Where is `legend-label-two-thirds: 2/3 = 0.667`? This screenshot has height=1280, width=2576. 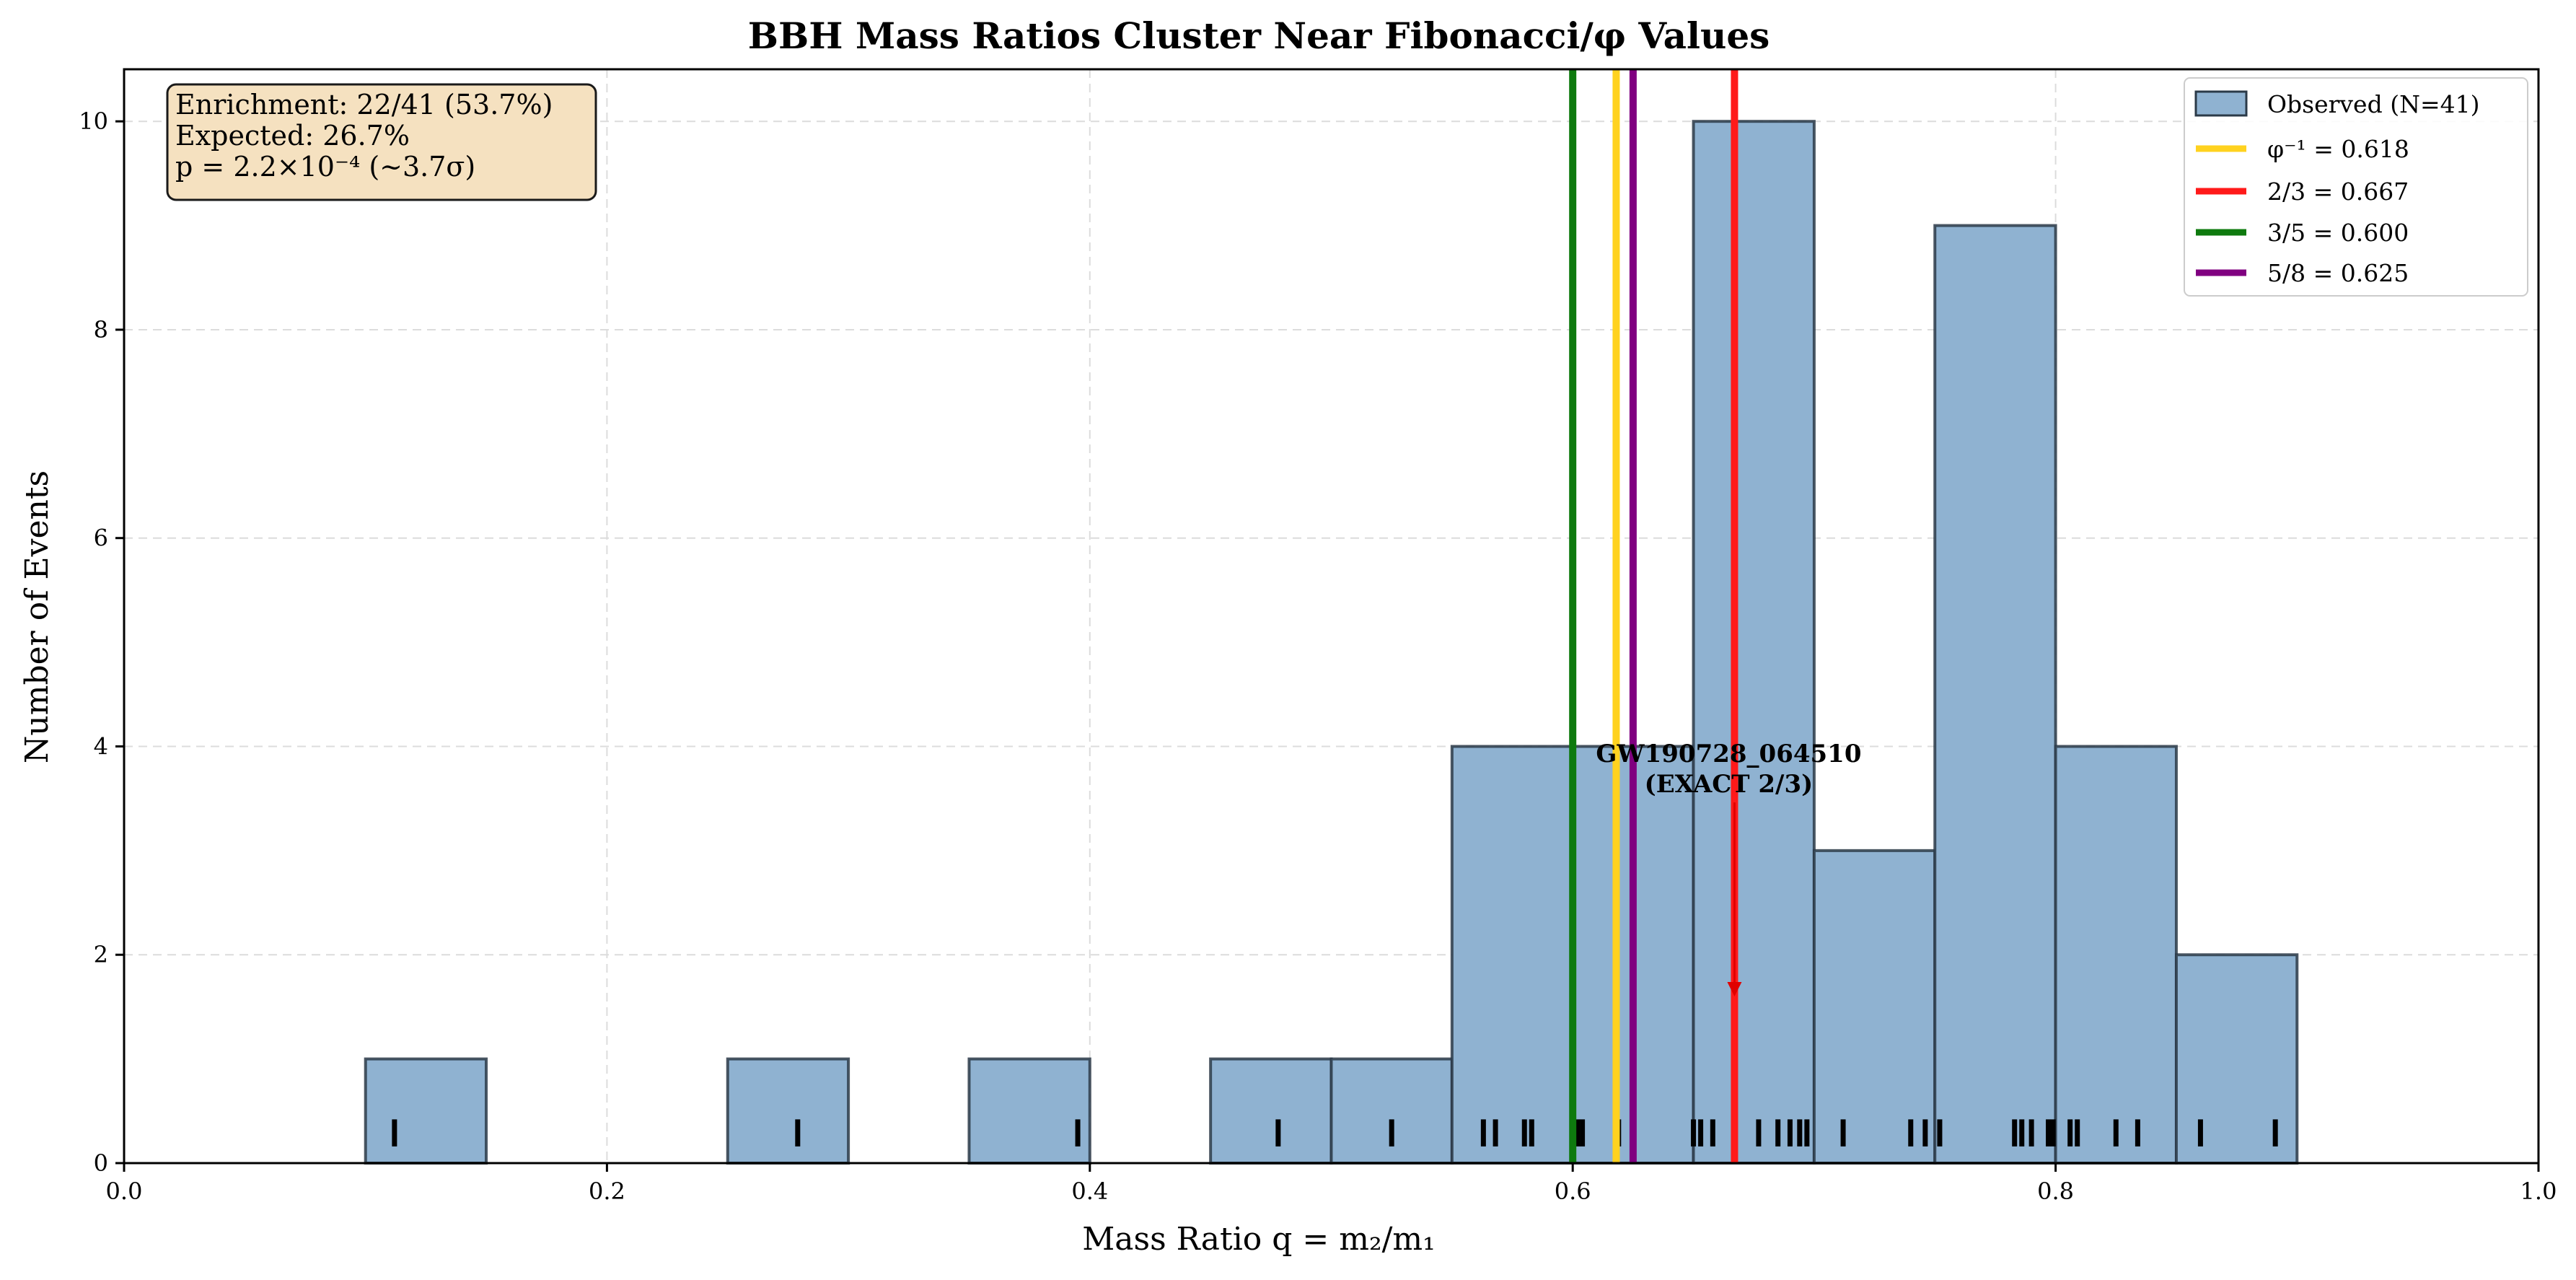 legend-label-two-thirds: 2/3 = 0.667 is located at coordinates (2338, 191).